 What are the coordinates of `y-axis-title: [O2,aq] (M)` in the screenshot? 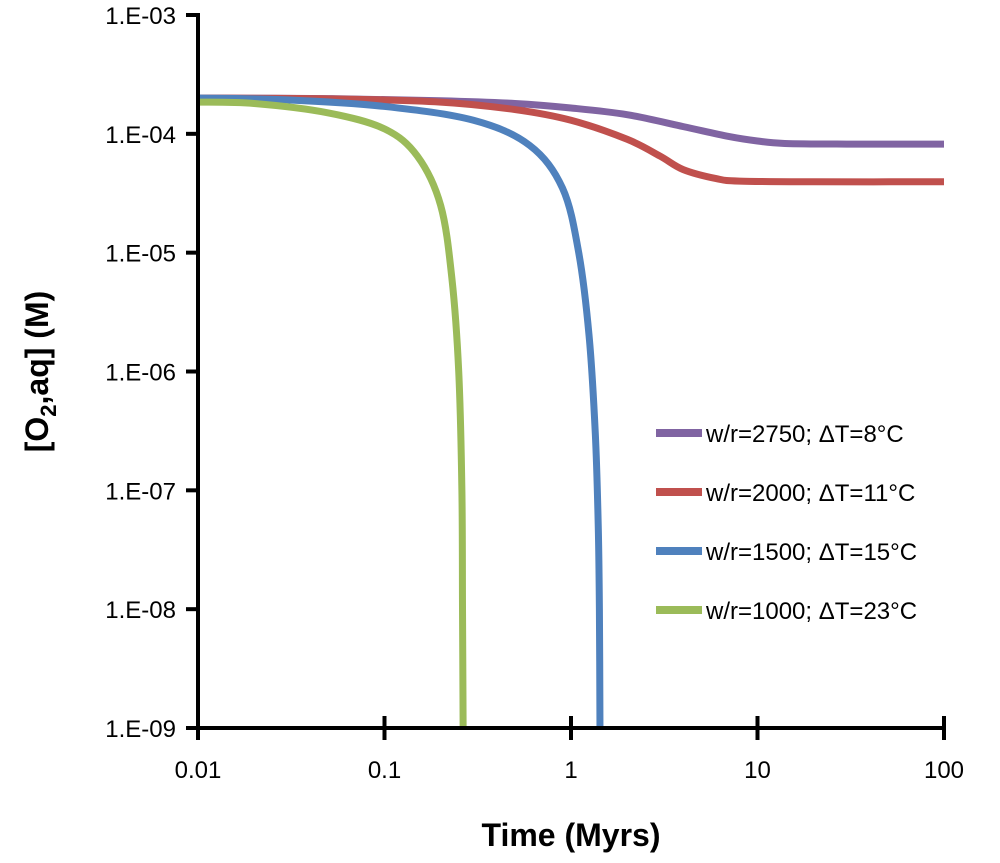 It's located at (40, 372).